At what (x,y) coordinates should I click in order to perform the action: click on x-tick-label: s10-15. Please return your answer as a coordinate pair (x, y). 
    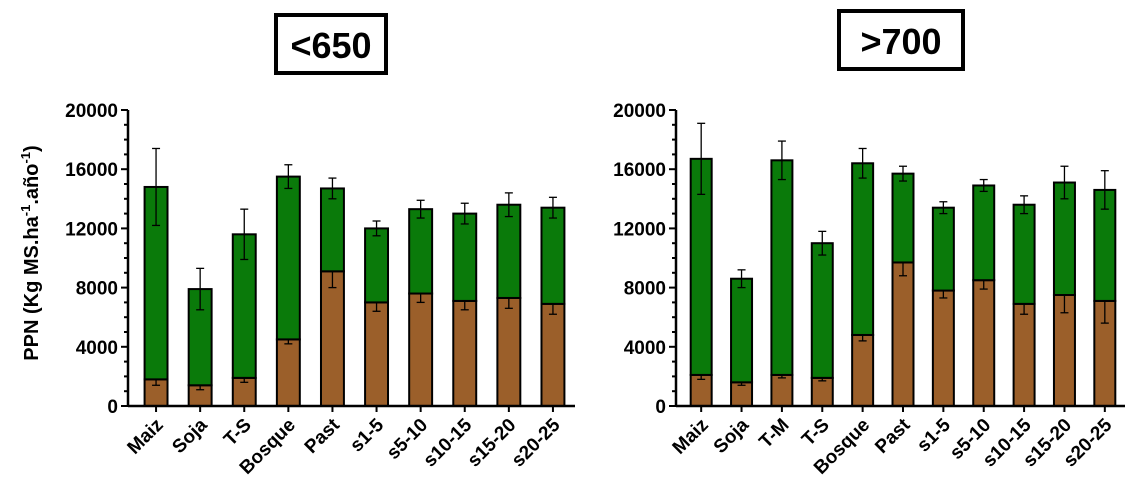
    Looking at the image, I should click on (448, 442).